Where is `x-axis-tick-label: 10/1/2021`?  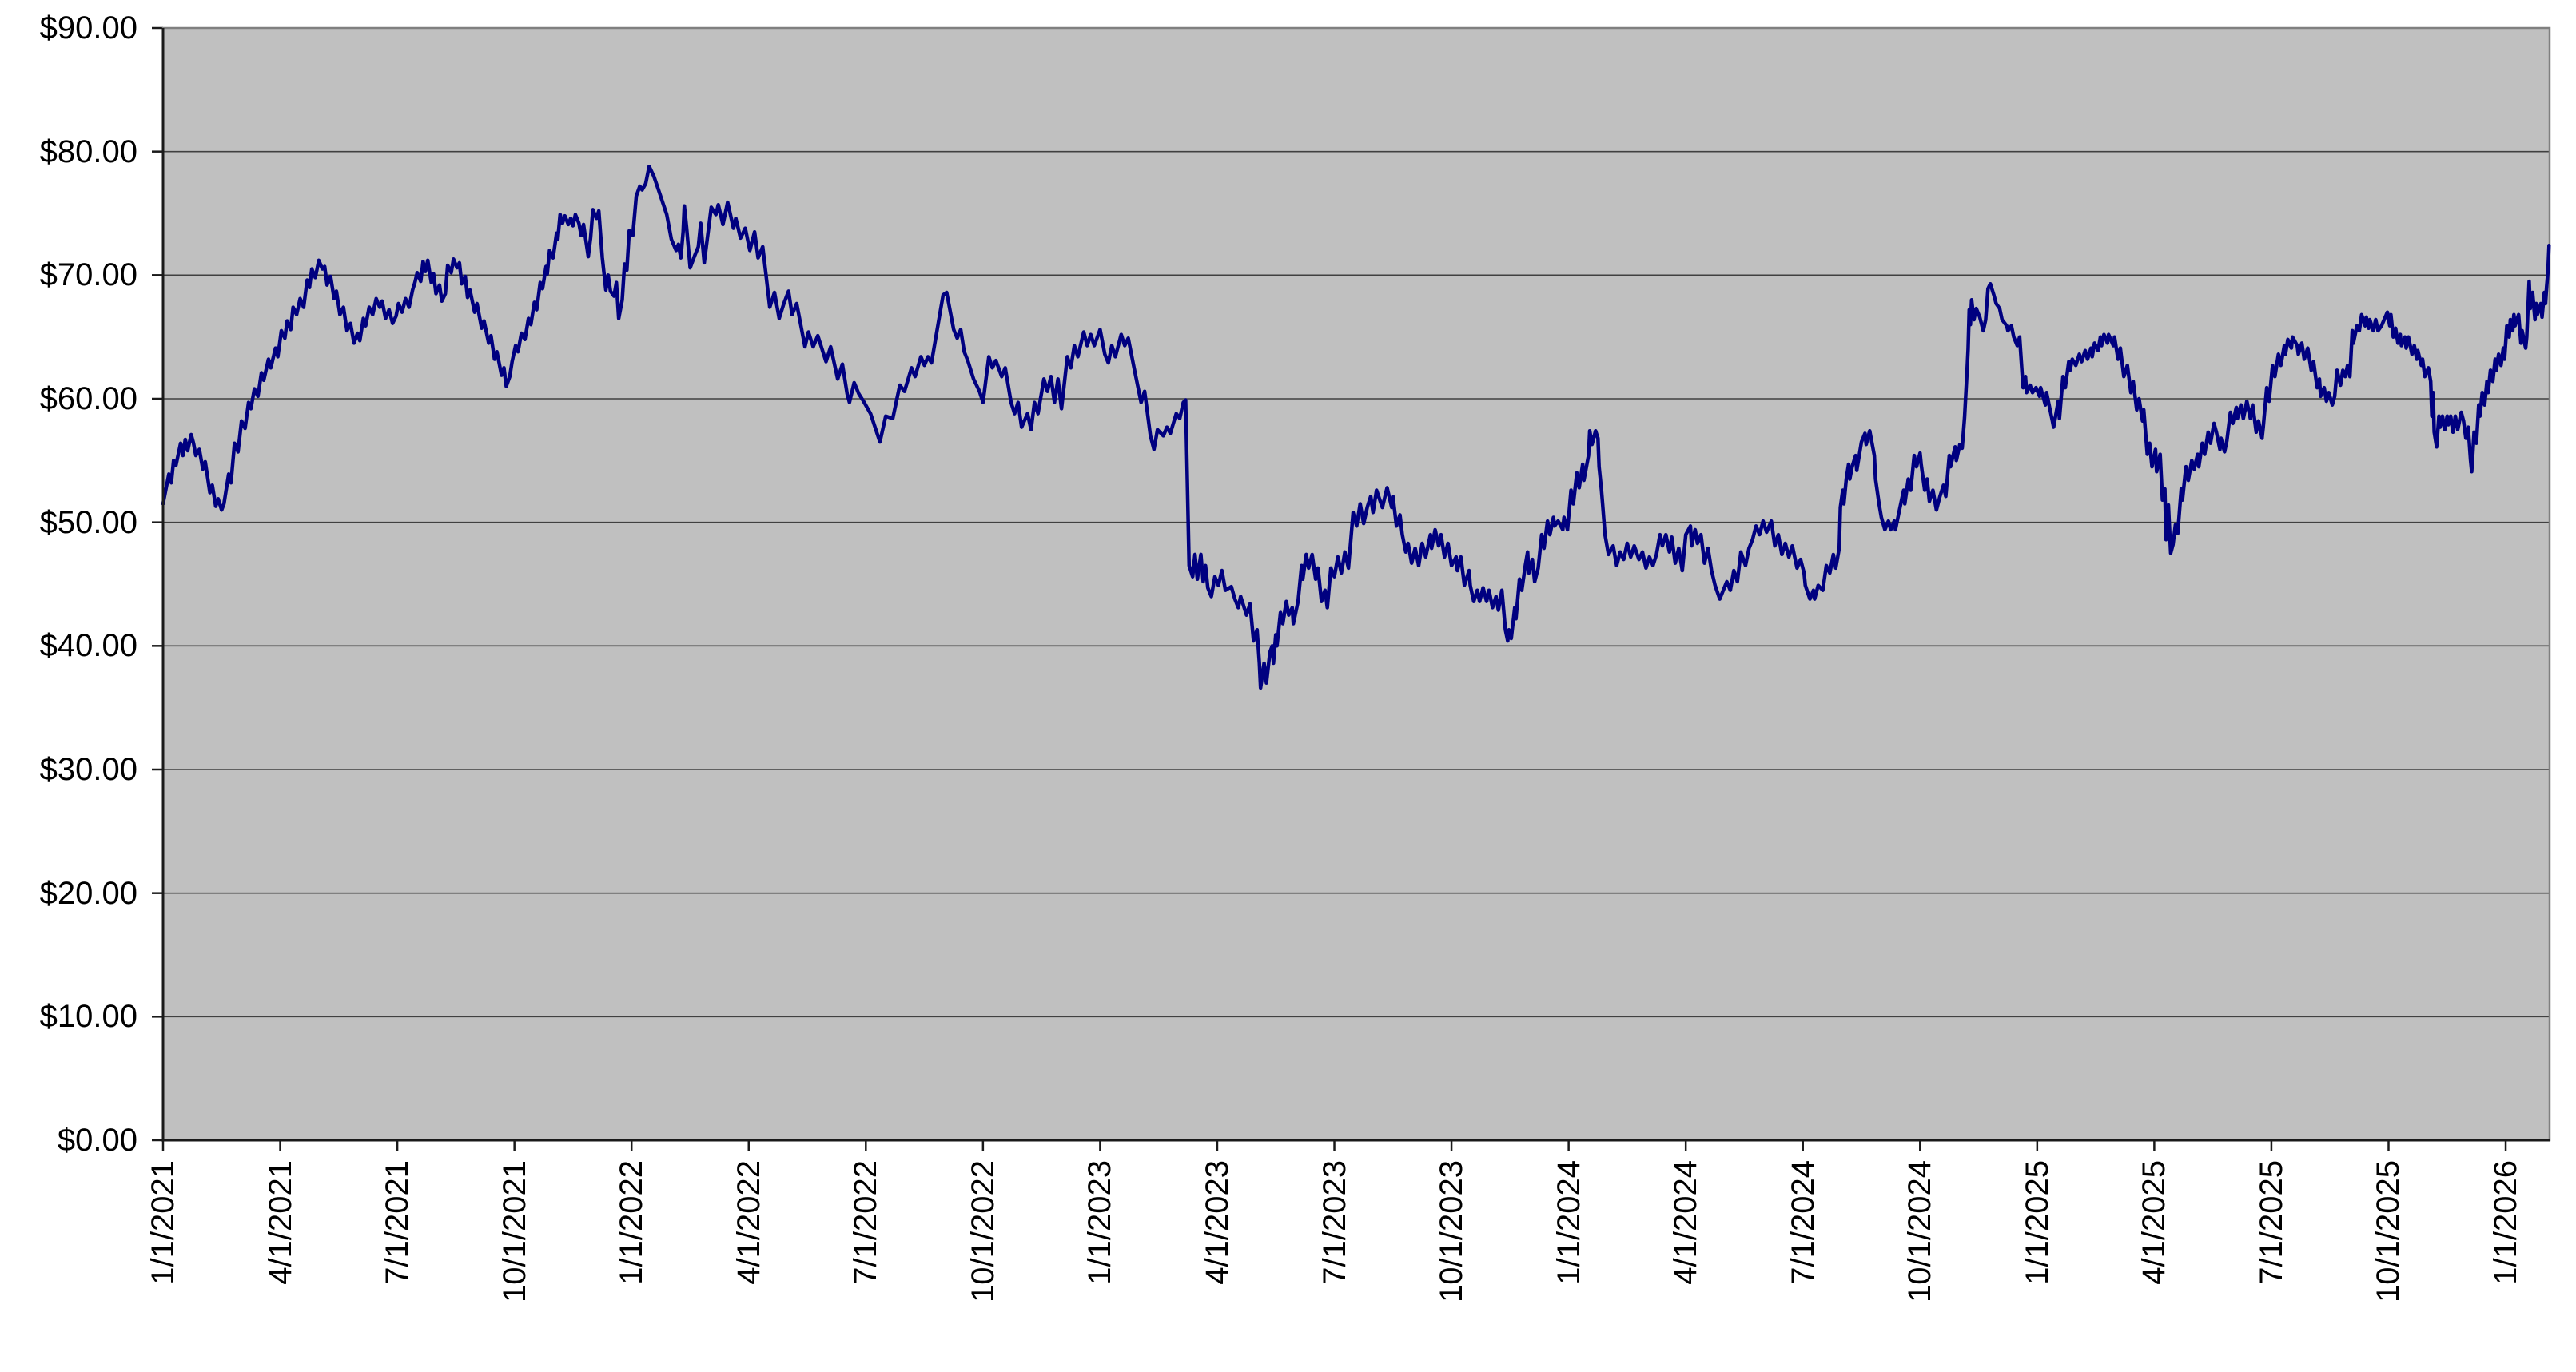 x-axis-tick-label: 10/1/2021 is located at coordinates (514, 1231).